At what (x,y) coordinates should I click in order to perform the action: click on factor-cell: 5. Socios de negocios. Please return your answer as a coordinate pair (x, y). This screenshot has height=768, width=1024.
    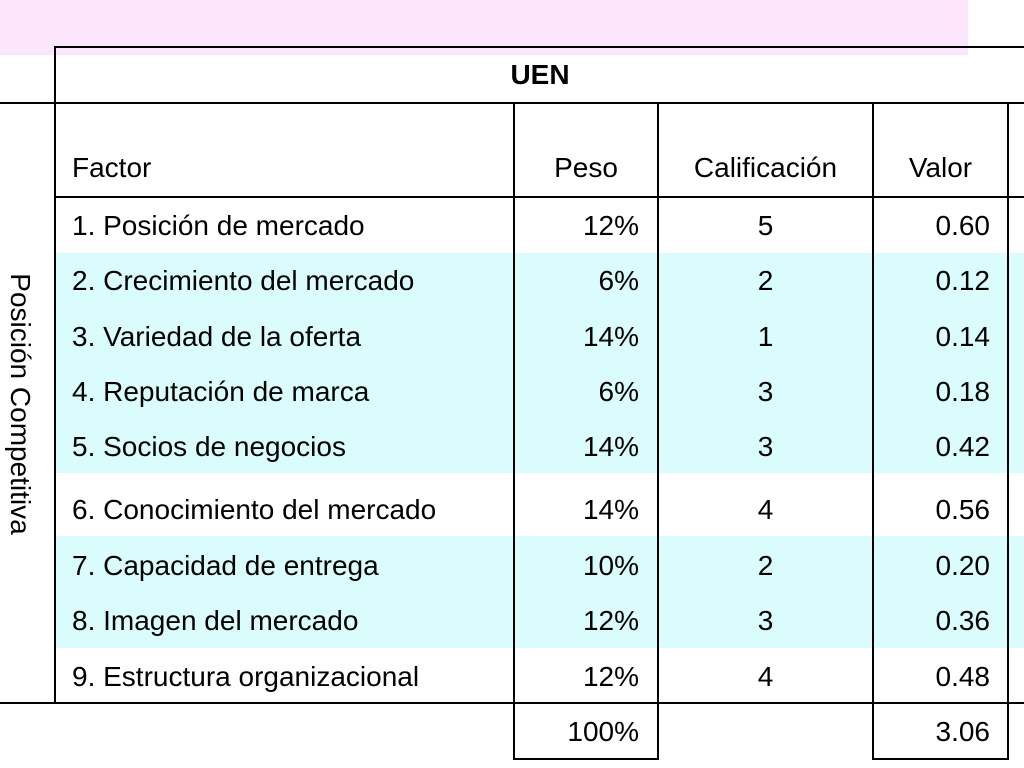
    Looking at the image, I should click on (209, 446).